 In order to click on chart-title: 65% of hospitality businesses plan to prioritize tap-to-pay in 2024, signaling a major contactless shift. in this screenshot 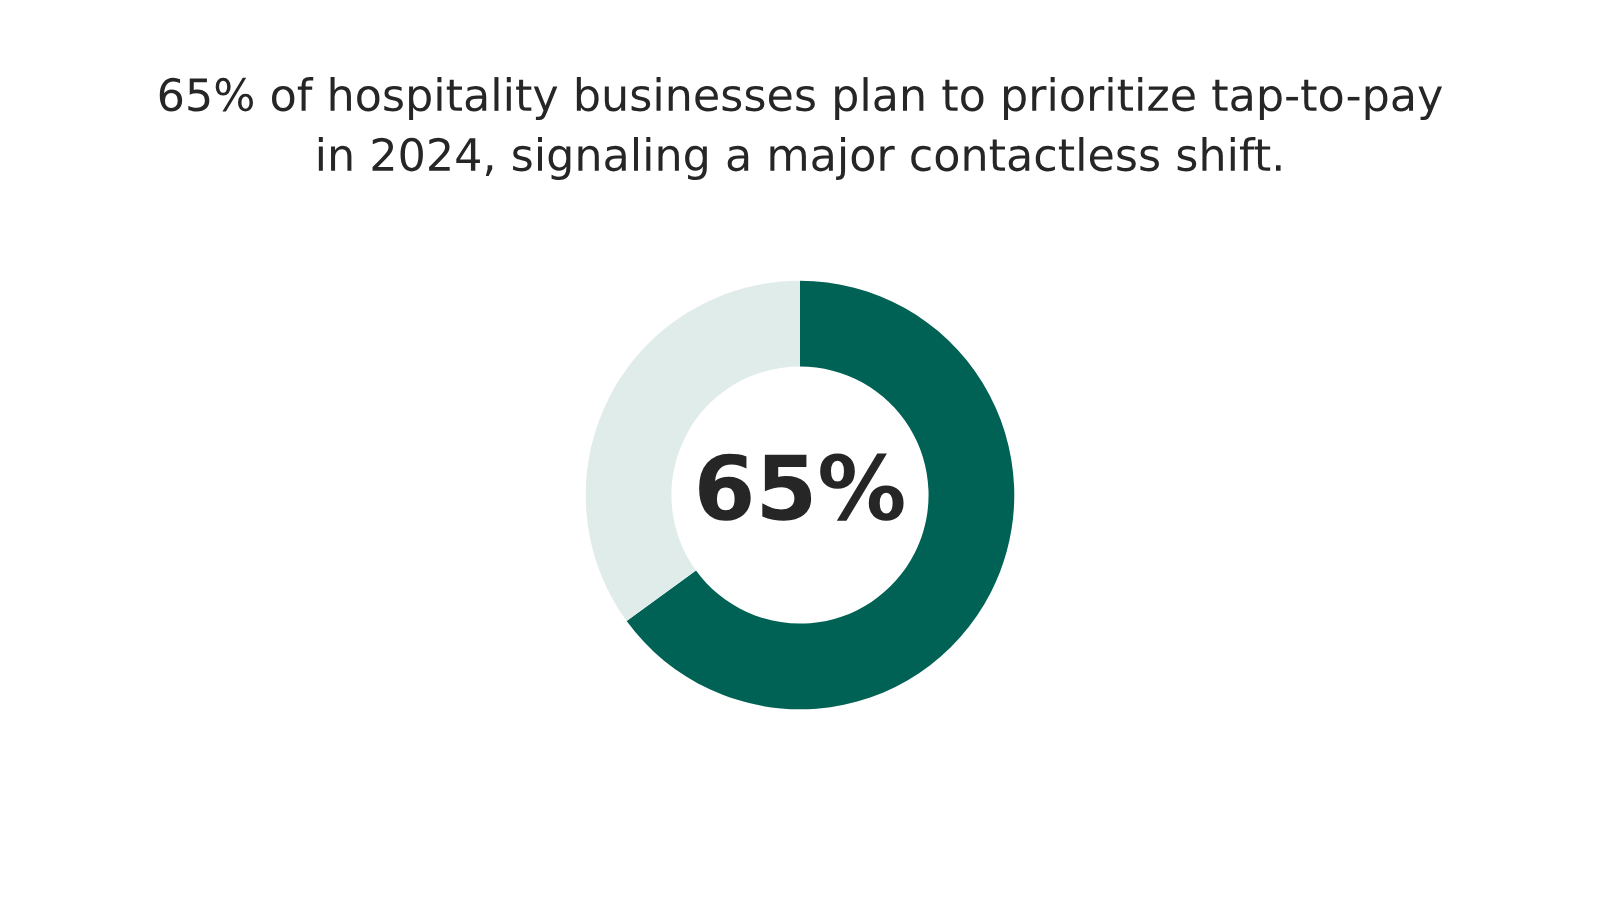, I will do `click(801, 128)`.